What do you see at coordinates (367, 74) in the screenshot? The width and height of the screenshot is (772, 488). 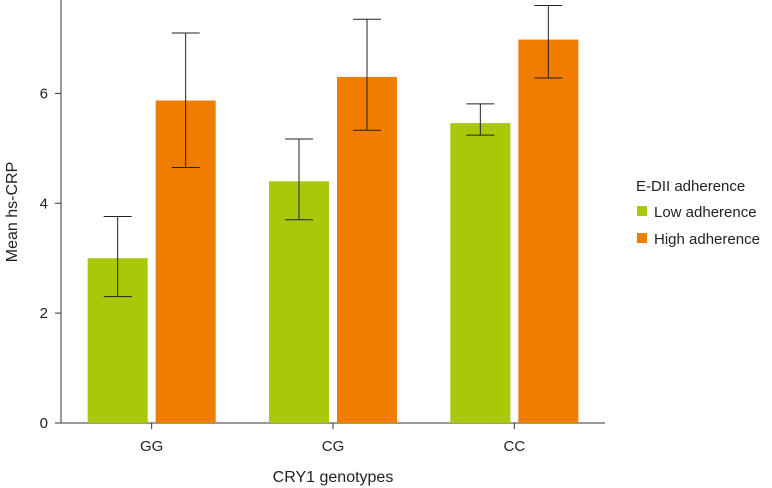 I see `error-bar-cg-high-adherence` at bounding box center [367, 74].